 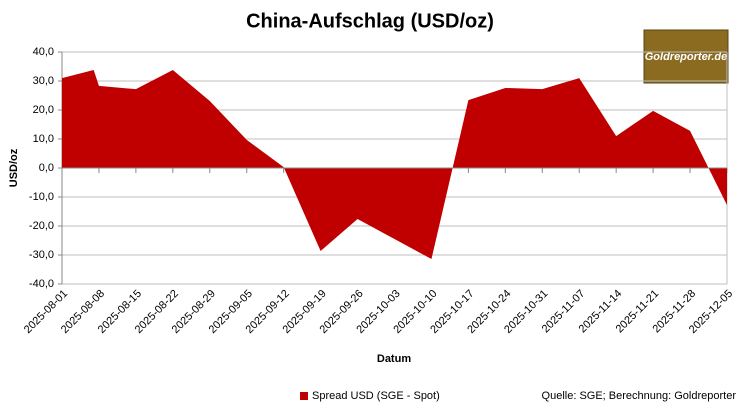 What do you see at coordinates (14, 167) in the screenshot?
I see `y-axis-label: USD/oz` at bounding box center [14, 167].